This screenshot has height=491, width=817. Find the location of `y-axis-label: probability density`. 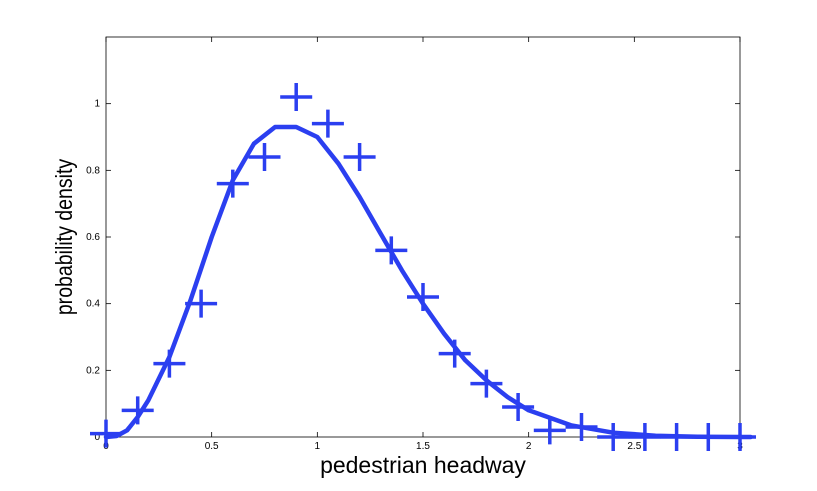

y-axis-label: probability density is located at coordinates (65, 237).